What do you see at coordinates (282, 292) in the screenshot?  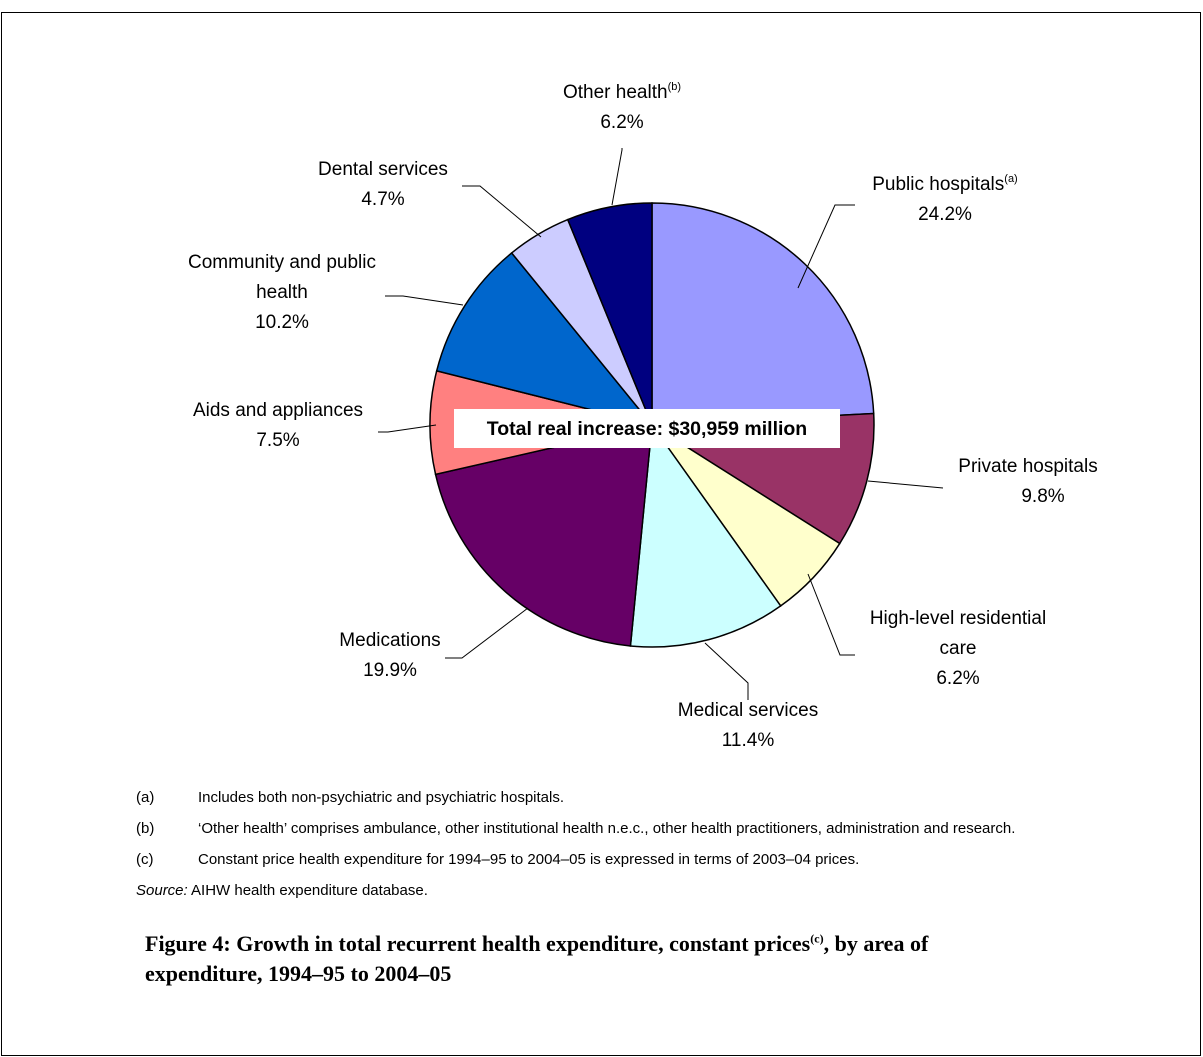 I see `label-community-and-public-health-line2: health` at bounding box center [282, 292].